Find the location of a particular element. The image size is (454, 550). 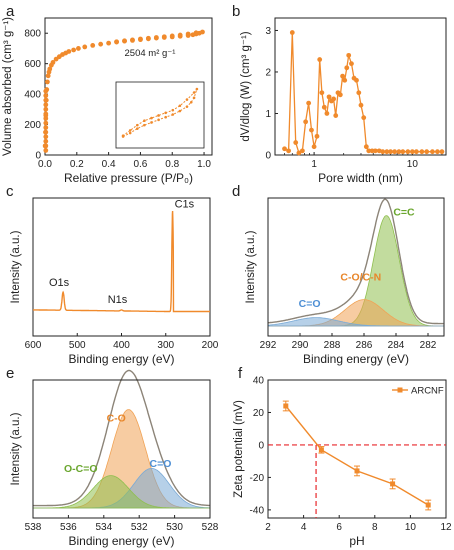

panel-b-ytick-label: 0 is located at coordinates (268, 156).